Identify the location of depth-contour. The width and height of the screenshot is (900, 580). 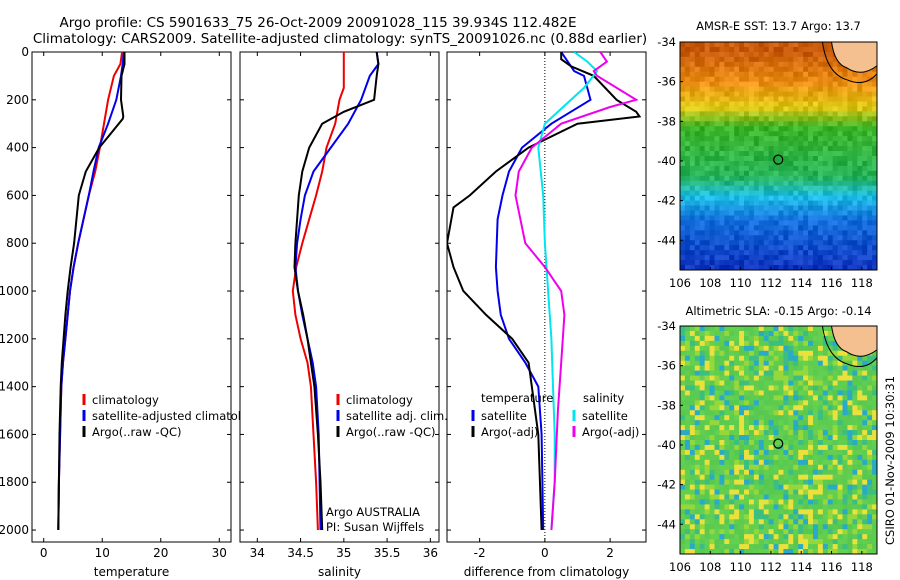
(849, 347).